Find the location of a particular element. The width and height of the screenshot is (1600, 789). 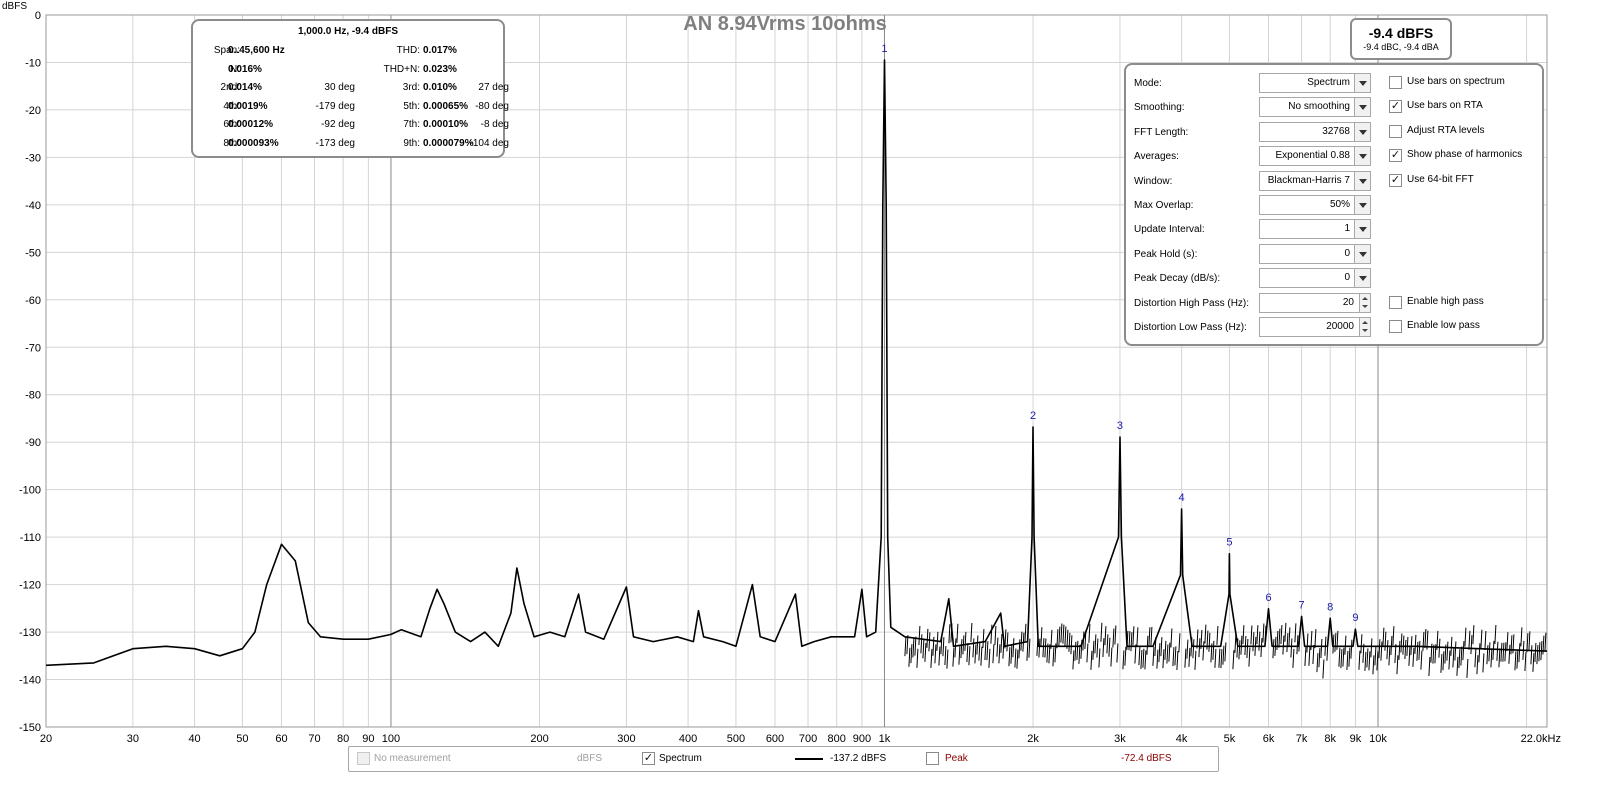

setting-checkbox-row: Enable high pass is located at coordinates (1464, 303).